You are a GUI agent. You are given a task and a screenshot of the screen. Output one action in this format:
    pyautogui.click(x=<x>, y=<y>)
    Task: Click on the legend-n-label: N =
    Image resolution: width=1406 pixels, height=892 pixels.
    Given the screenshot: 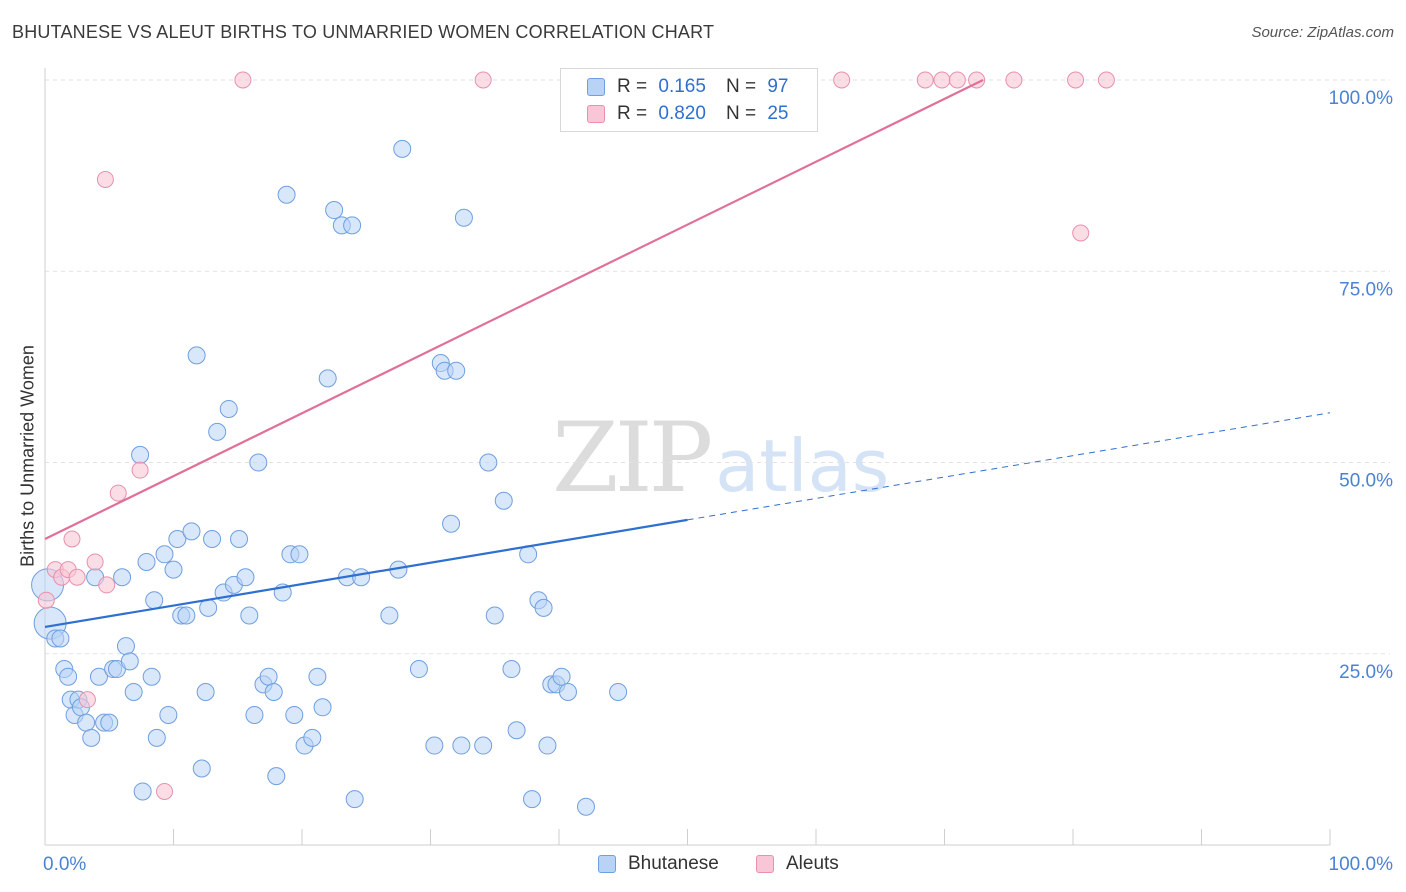 What is the action you would take?
    pyautogui.click(x=741, y=86)
    